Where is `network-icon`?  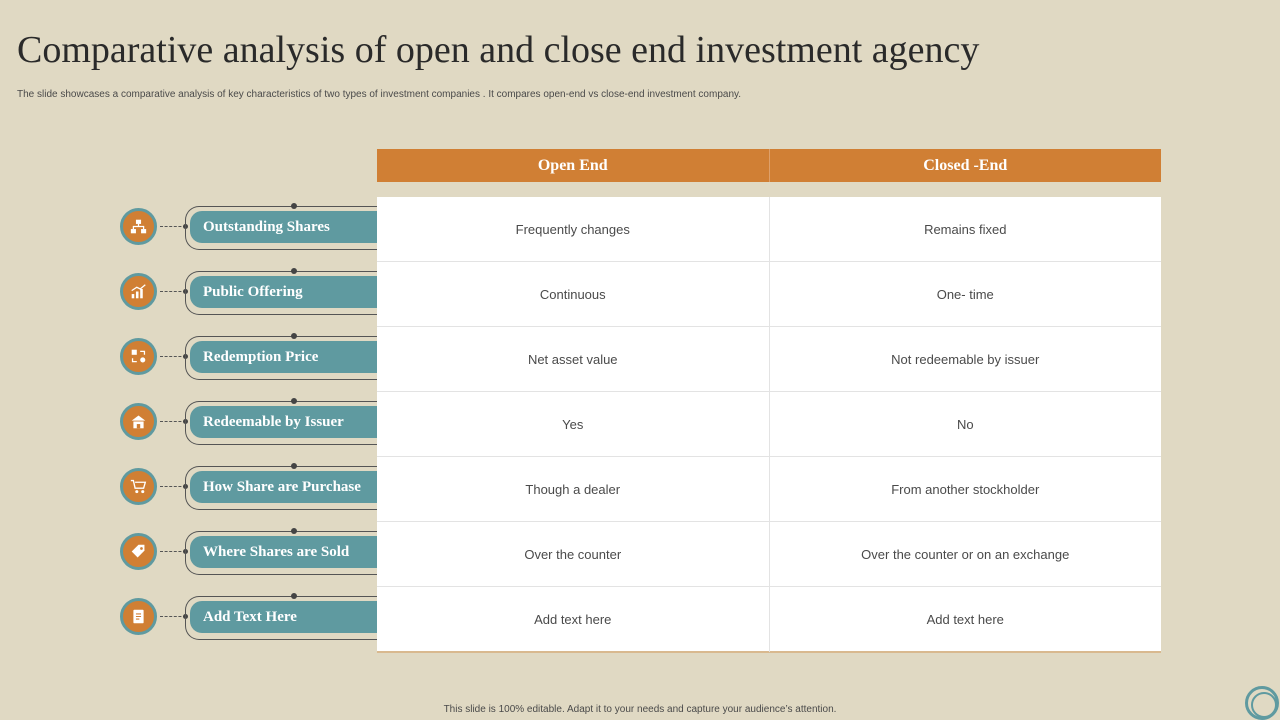
network-icon is located at coordinates (138, 226).